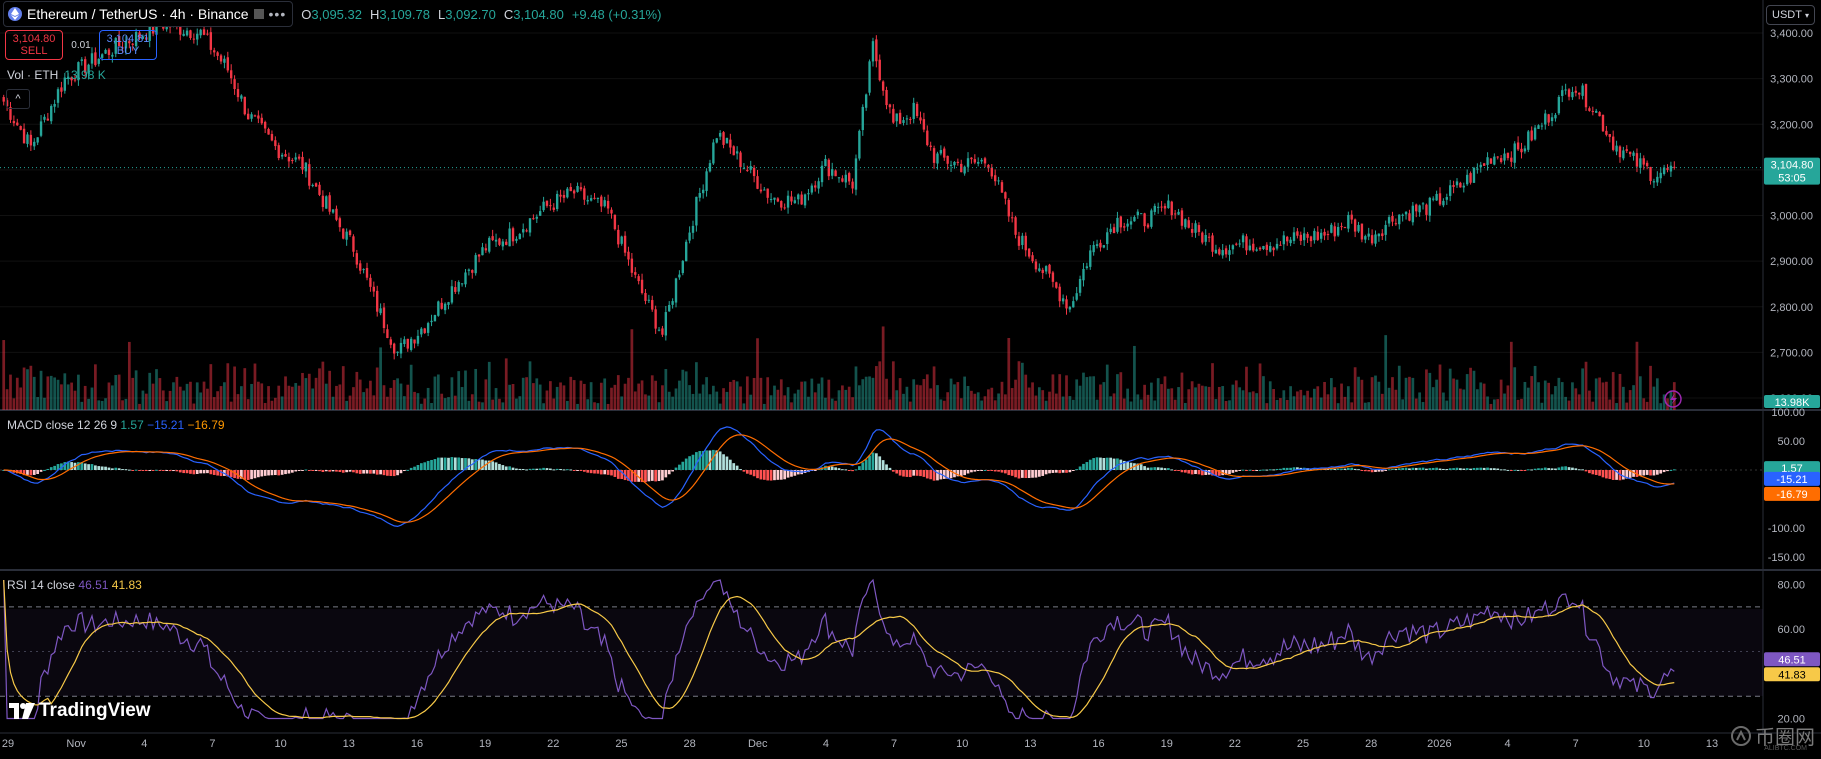 This screenshot has height=759, width=1821. Describe the element at coordinates (74, 585) in the screenshot. I see `rsi-legend: RSI 14 close 46.51 41.83` at that location.